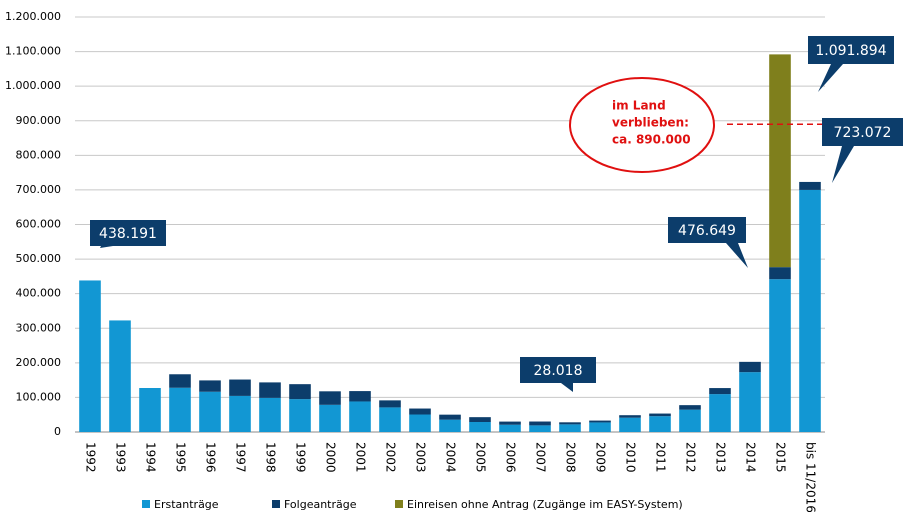 The image size is (903, 512). What do you see at coordinates (691, 457) in the screenshot?
I see `x-tick-label: 2012` at bounding box center [691, 457].